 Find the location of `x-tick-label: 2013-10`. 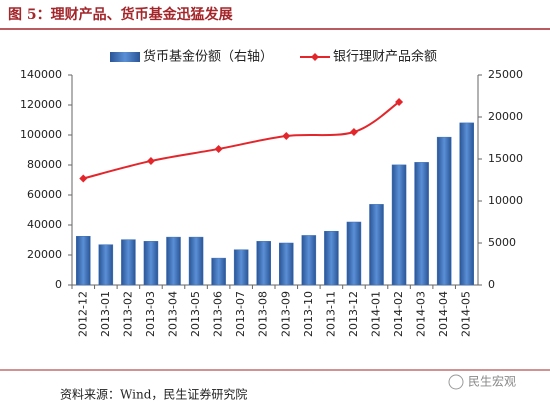

x-tick-label: 2013-10 is located at coordinates (308, 314).